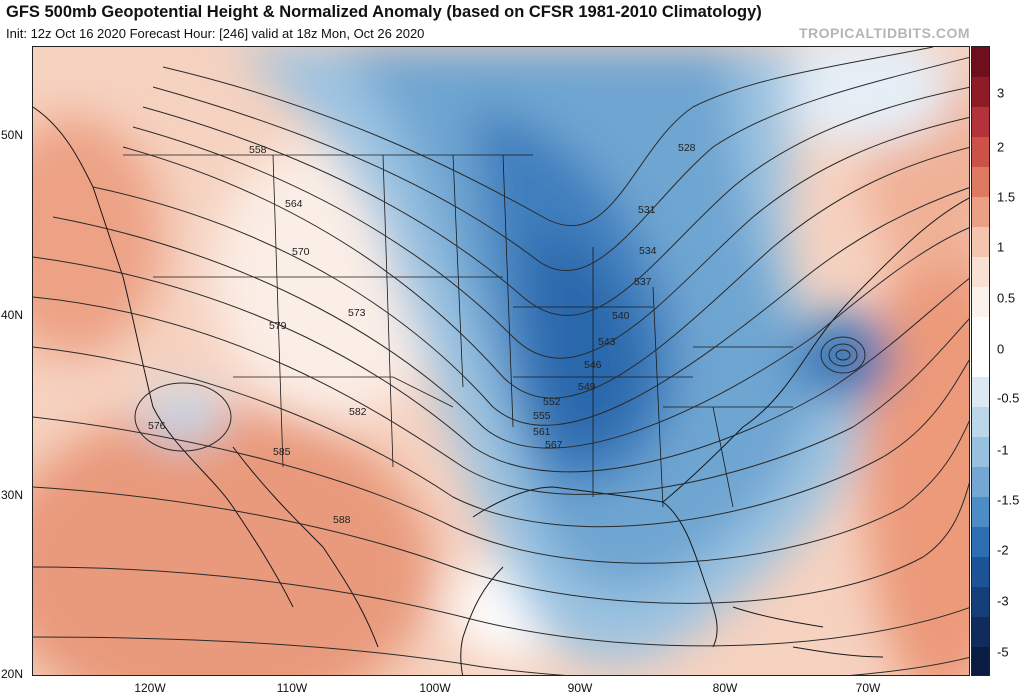 This screenshot has width=1024, height=696. I want to click on contour-label-531: 531, so click(647, 210).